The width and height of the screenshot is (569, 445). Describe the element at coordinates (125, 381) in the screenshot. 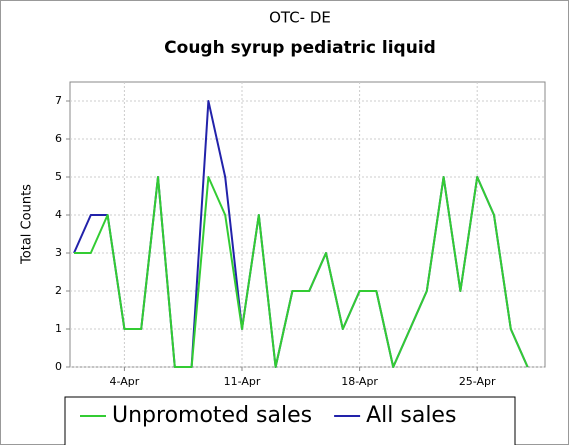

I see `x-tick-label: 4-Apr` at that location.